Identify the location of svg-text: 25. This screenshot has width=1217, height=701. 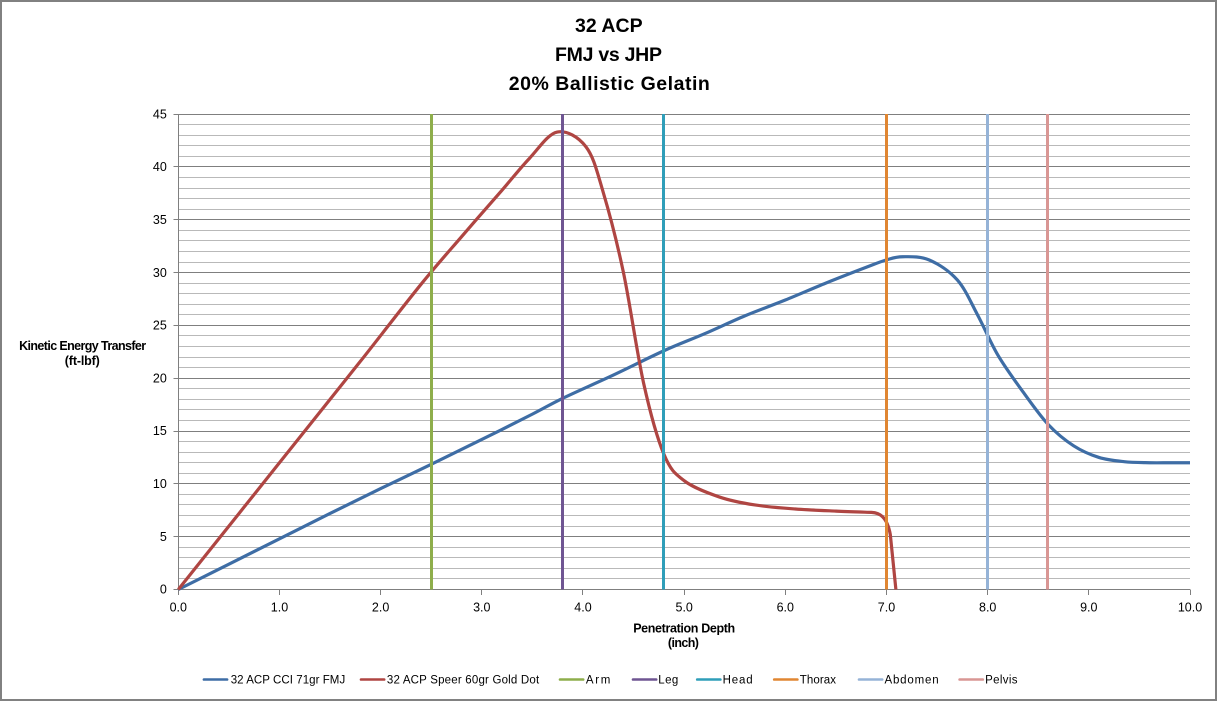
(160, 326).